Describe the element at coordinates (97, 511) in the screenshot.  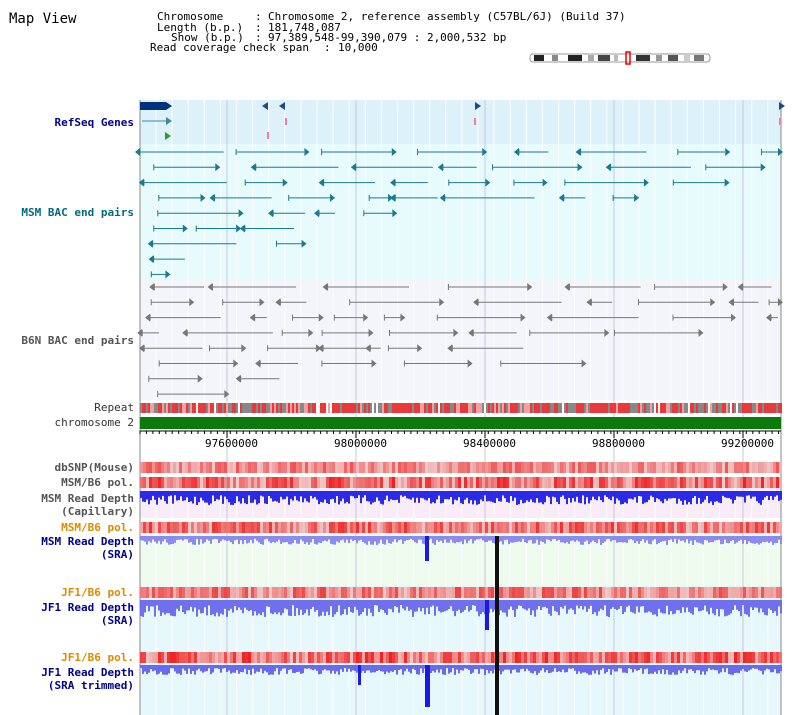
I see `track-label-msm-depth-cap-sub: (Capillary)` at that location.